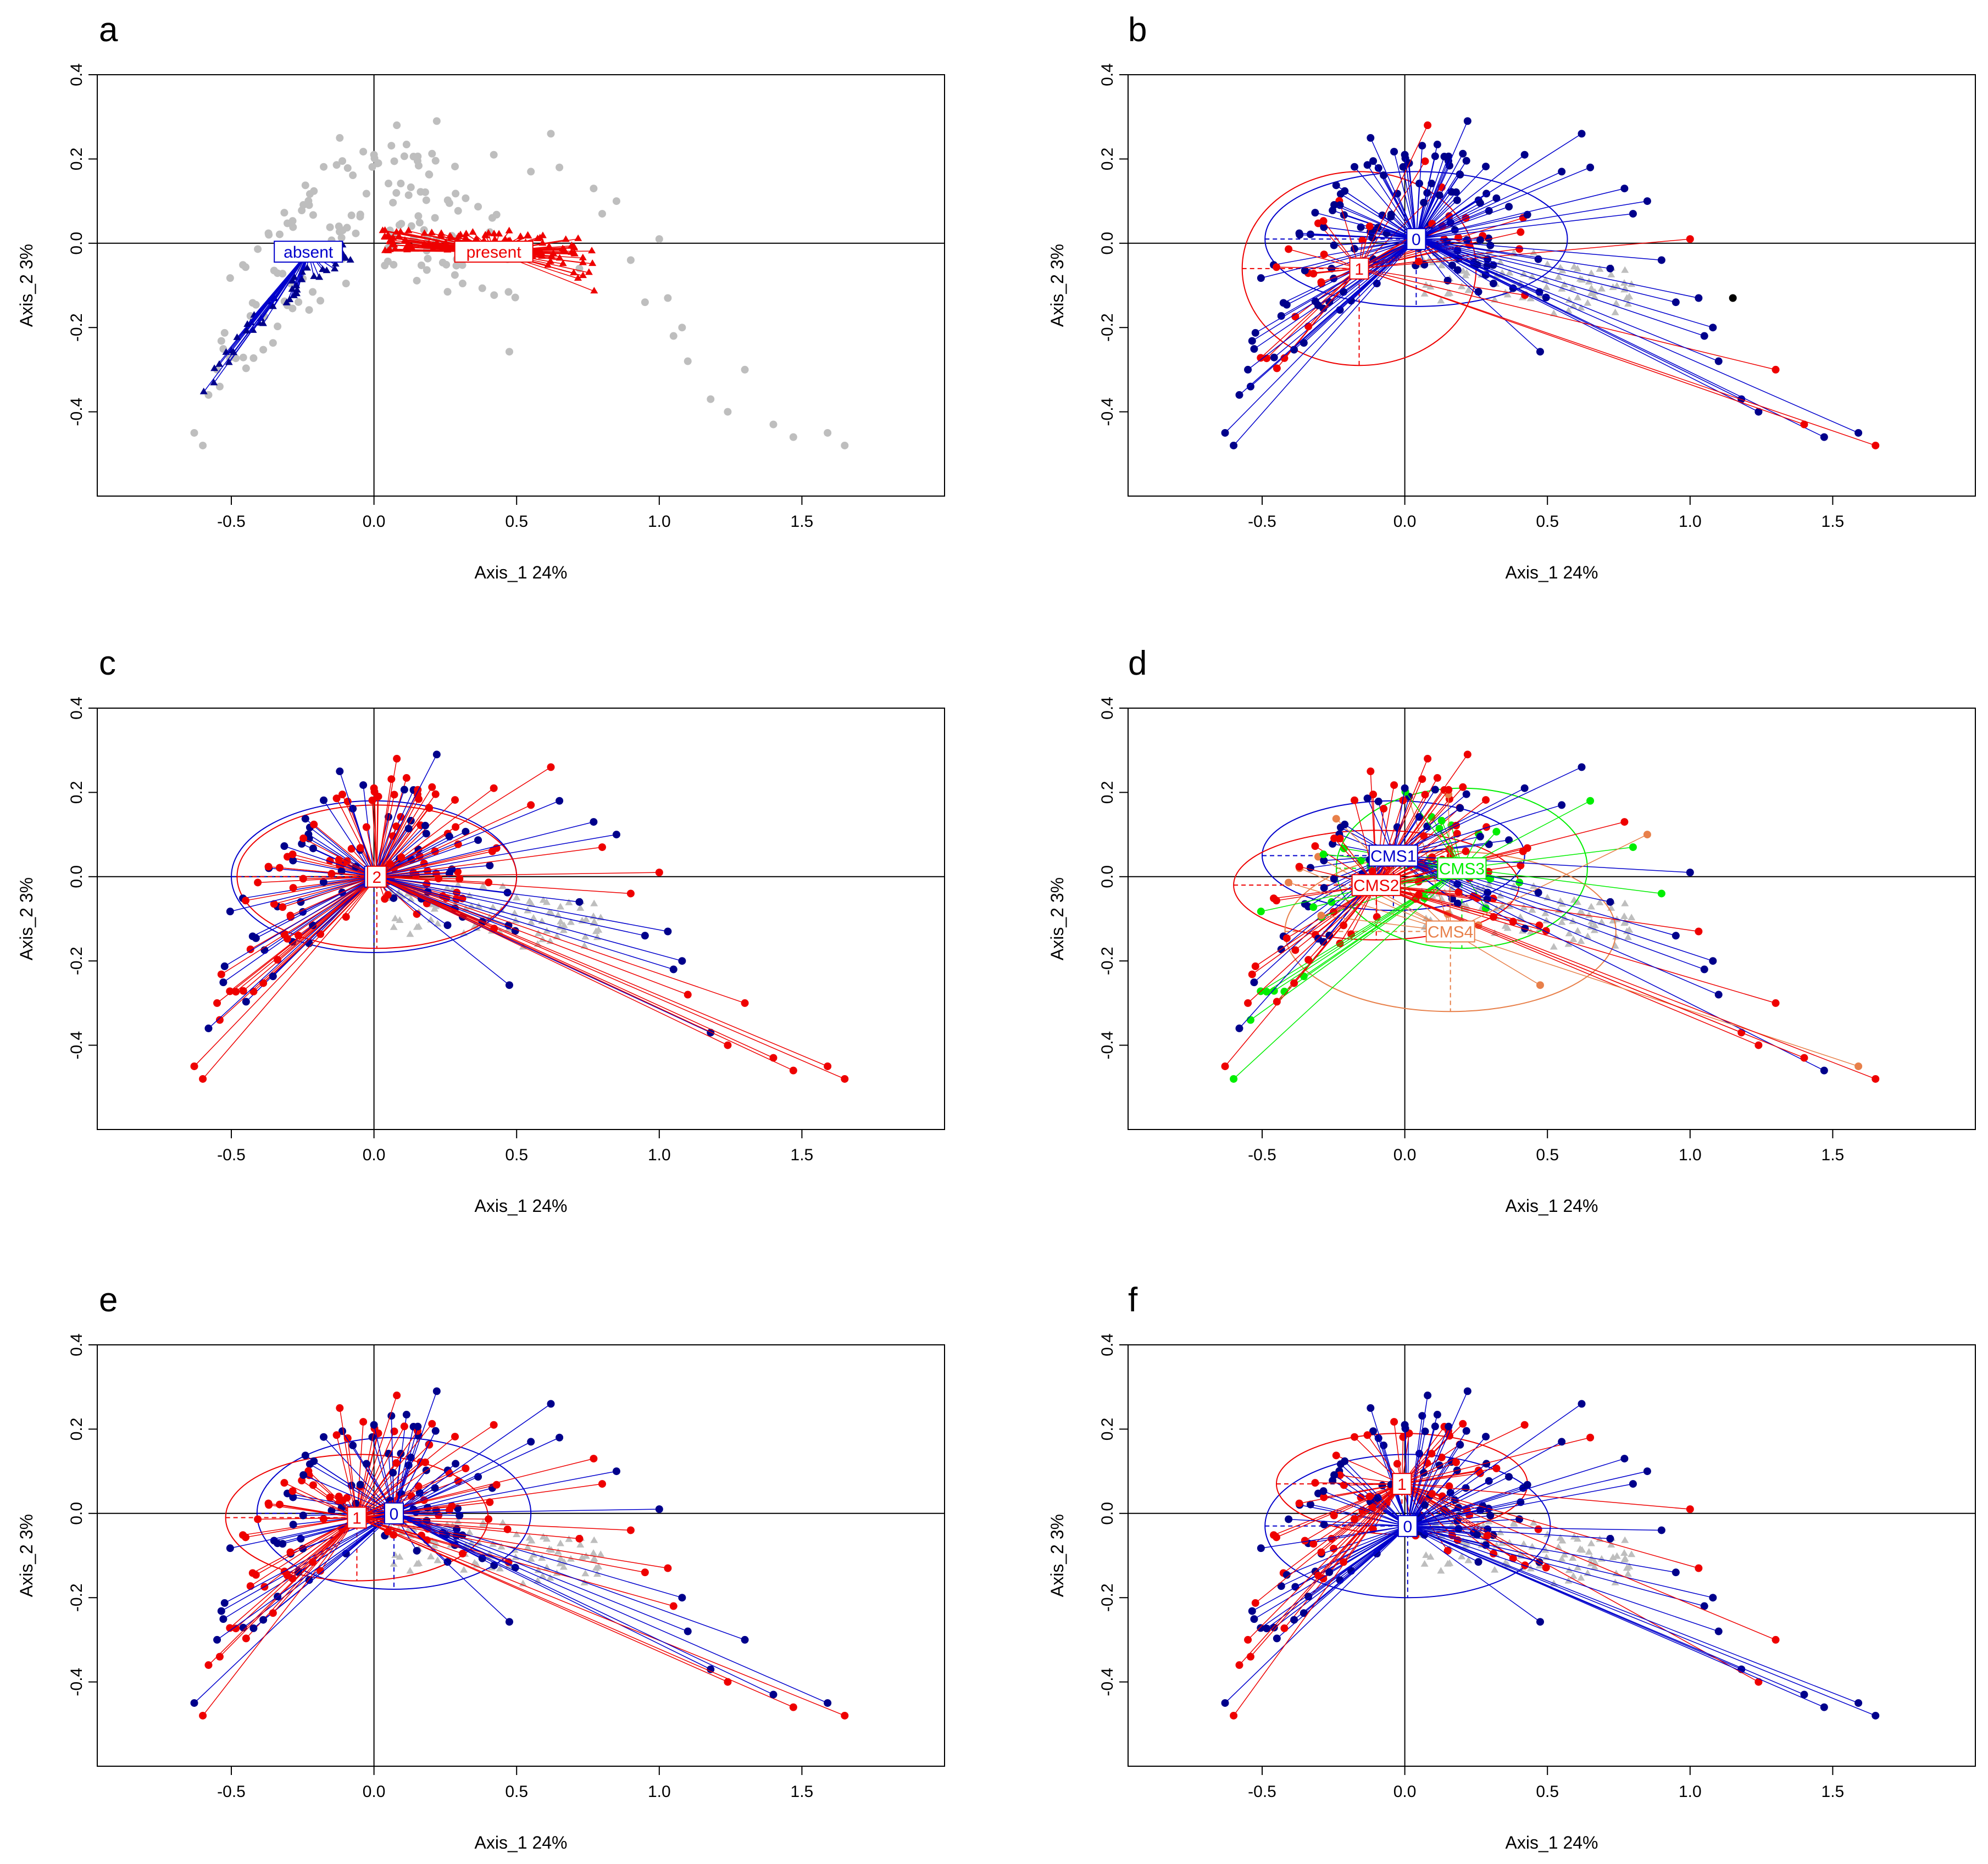 This screenshot has height=1864, width=1988. What do you see at coordinates (388, 236) in the screenshot?
I see `present-triangle-point` at bounding box center [388, 236].